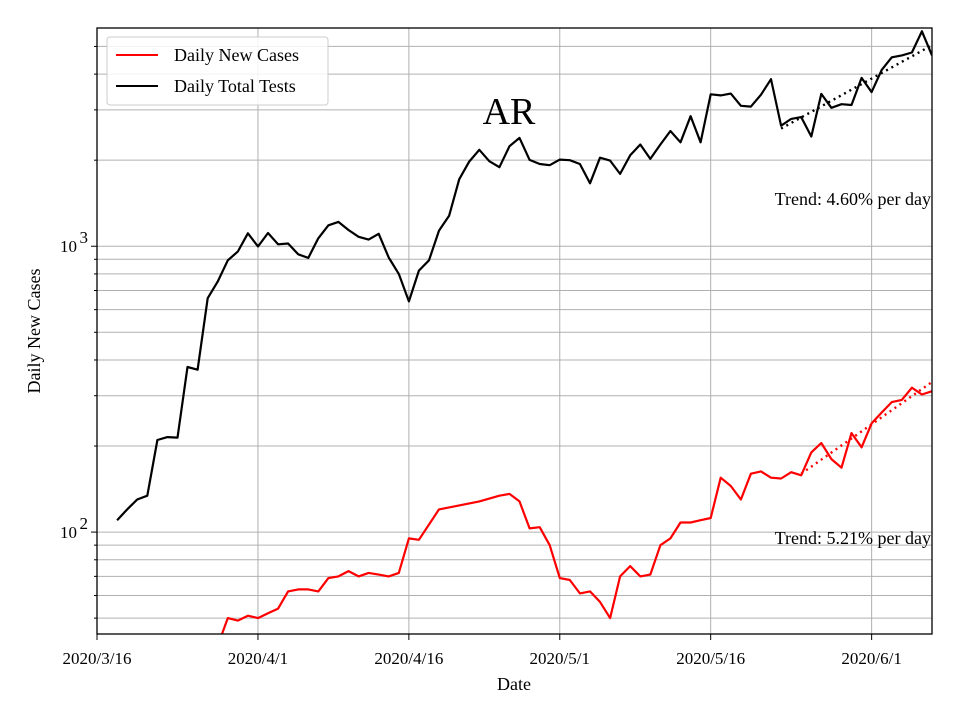 The height and width of the screenshot is (720, 960). Describe the element at coordinates (710, 658) in the screenshot. I see `x-tick-label: 2020/5/16` at that location.